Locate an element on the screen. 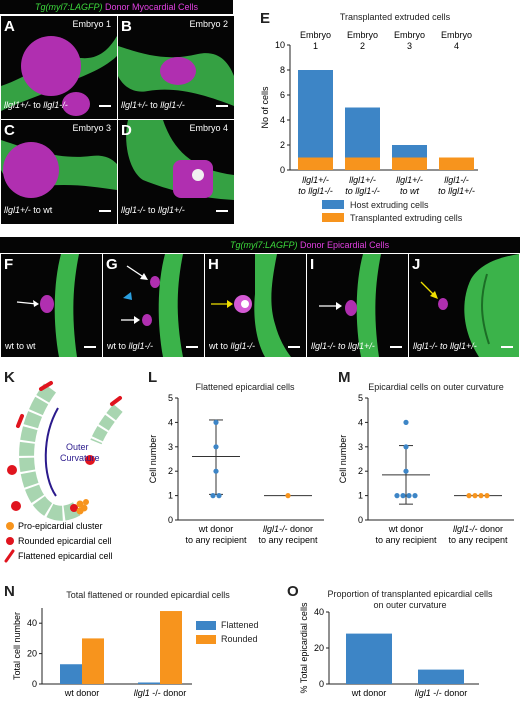  top-header-bar: Tg(myl7:LAGFP) Donor Myocardial Cells is located at coordinates (116, 7).